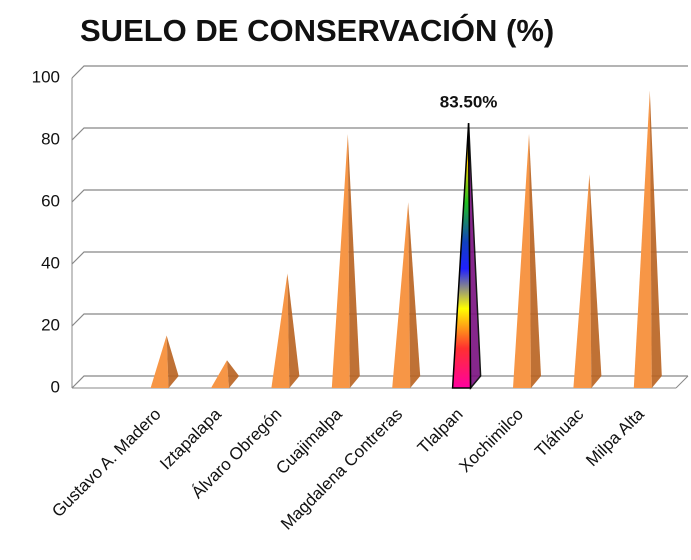  Describe the element at coordinates (50, 324) in the screenshot. I see `y-tick-label: 20` at that location.